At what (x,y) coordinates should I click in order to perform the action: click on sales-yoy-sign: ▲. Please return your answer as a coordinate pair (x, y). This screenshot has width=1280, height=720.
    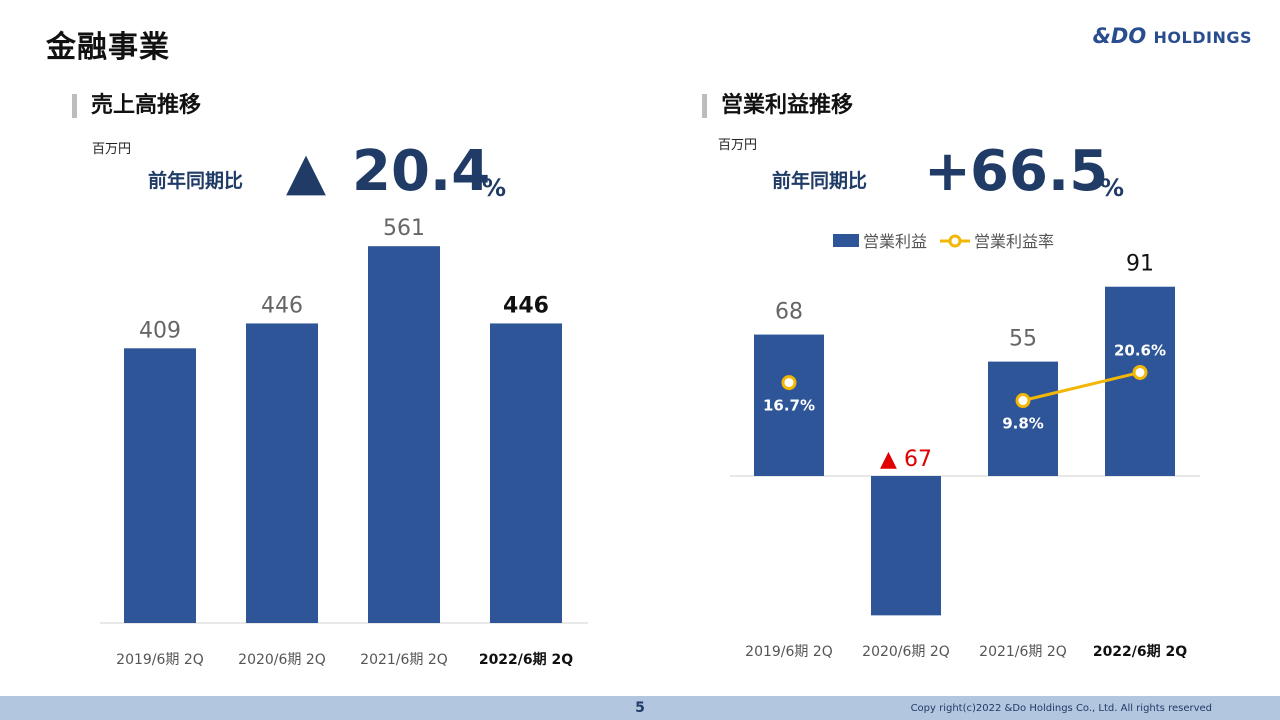
    Looking at the image, I should click on (306, 172).